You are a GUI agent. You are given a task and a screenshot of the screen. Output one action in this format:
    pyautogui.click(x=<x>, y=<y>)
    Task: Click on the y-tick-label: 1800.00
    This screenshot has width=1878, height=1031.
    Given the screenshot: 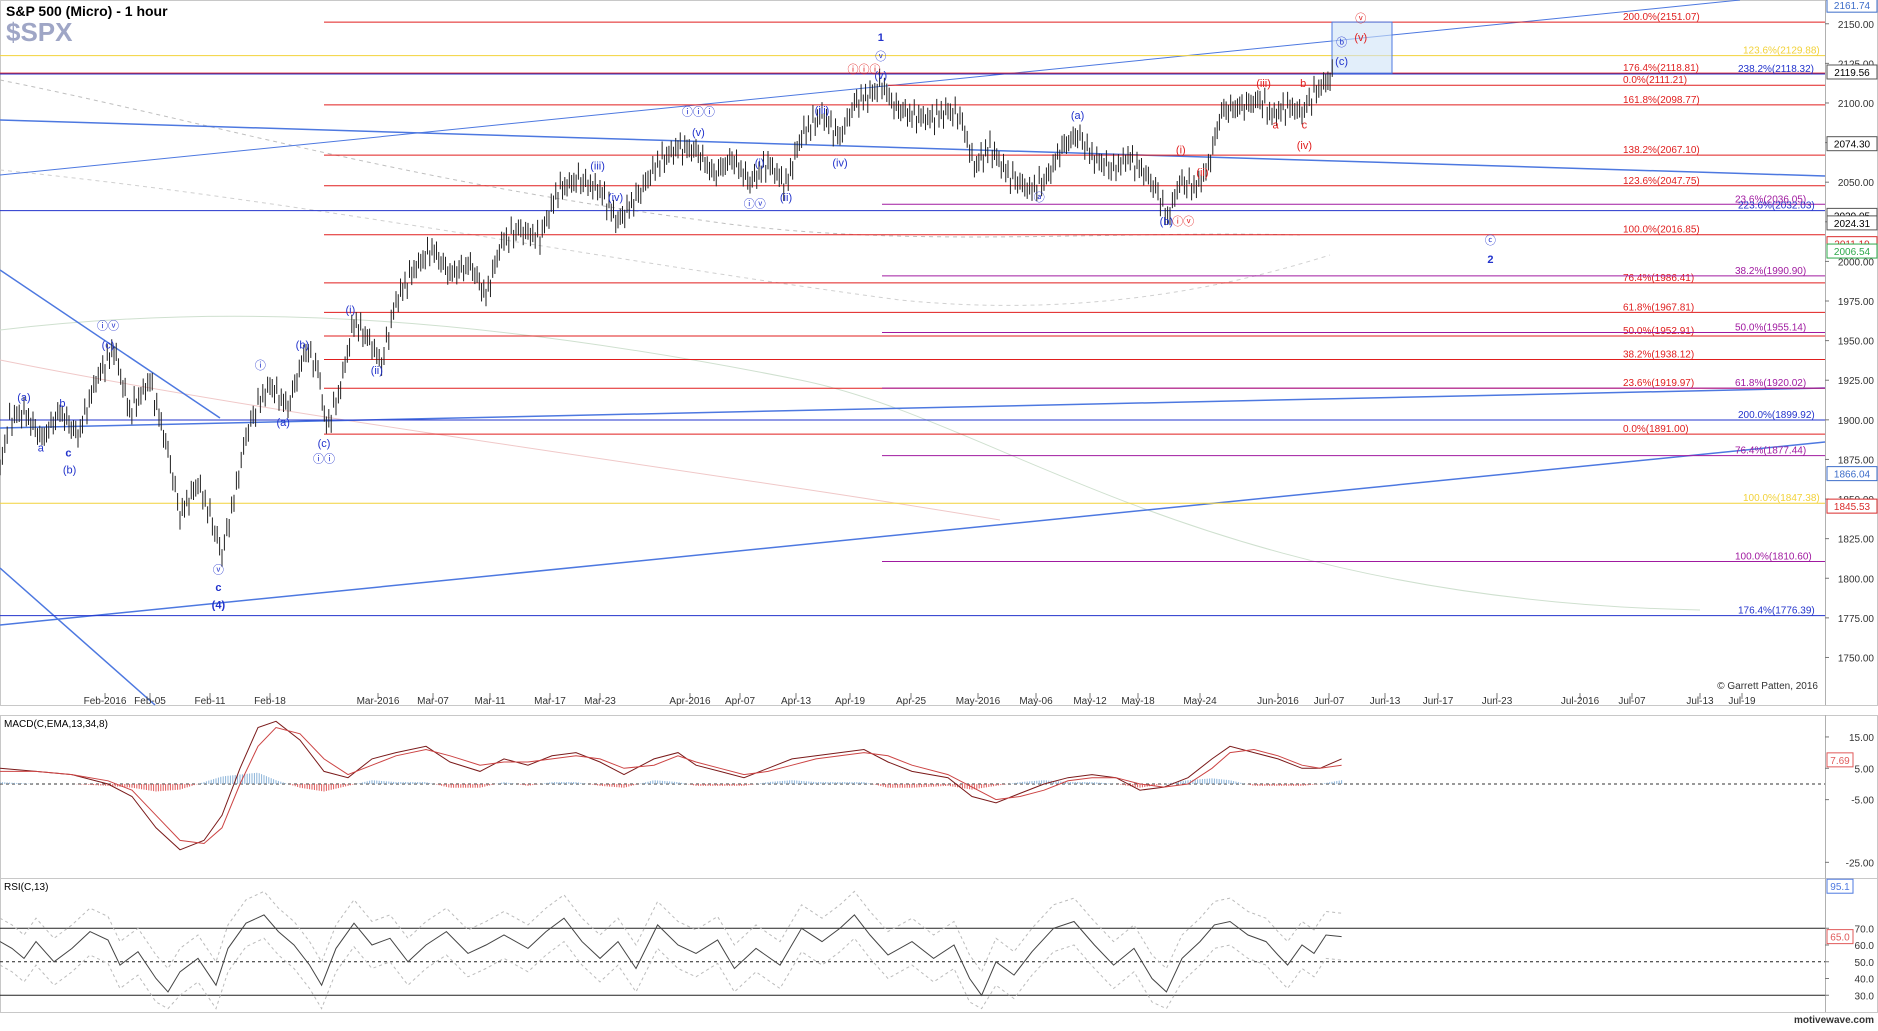 What is the action you would take?
    pyautogui.click(x=1856, y=579)
    